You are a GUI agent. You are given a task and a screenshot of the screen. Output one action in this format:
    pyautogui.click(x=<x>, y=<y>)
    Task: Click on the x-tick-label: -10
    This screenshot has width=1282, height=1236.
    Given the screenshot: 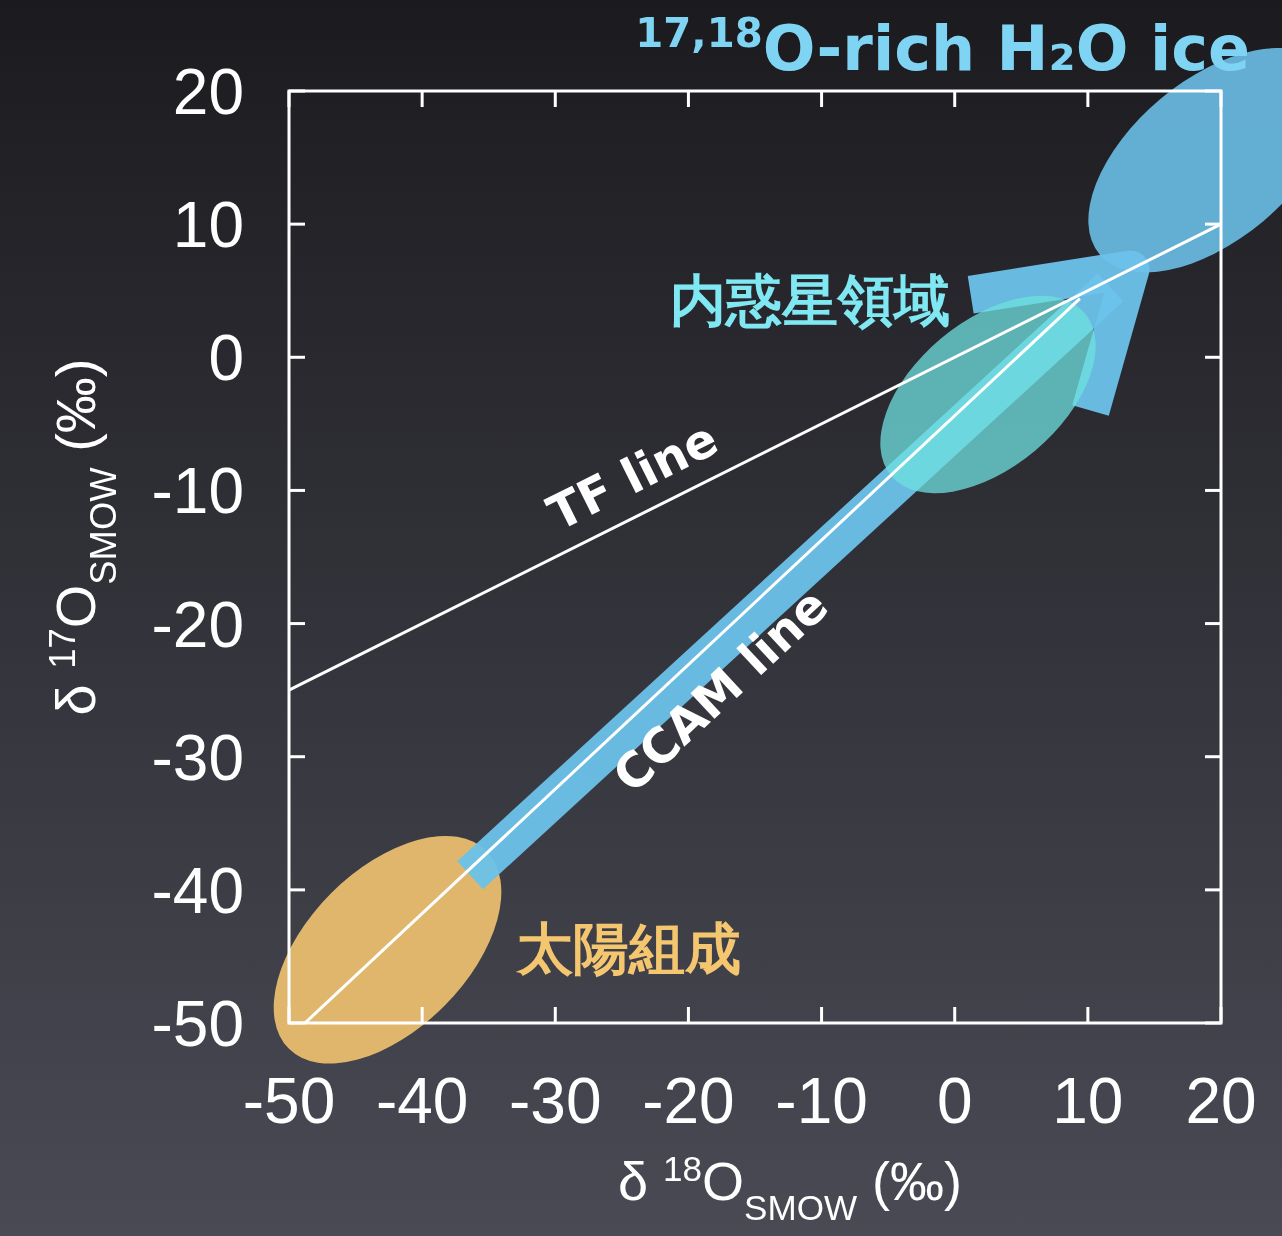 What is the action you would take?
    pyautogui.click(x=821, y=1101)
    